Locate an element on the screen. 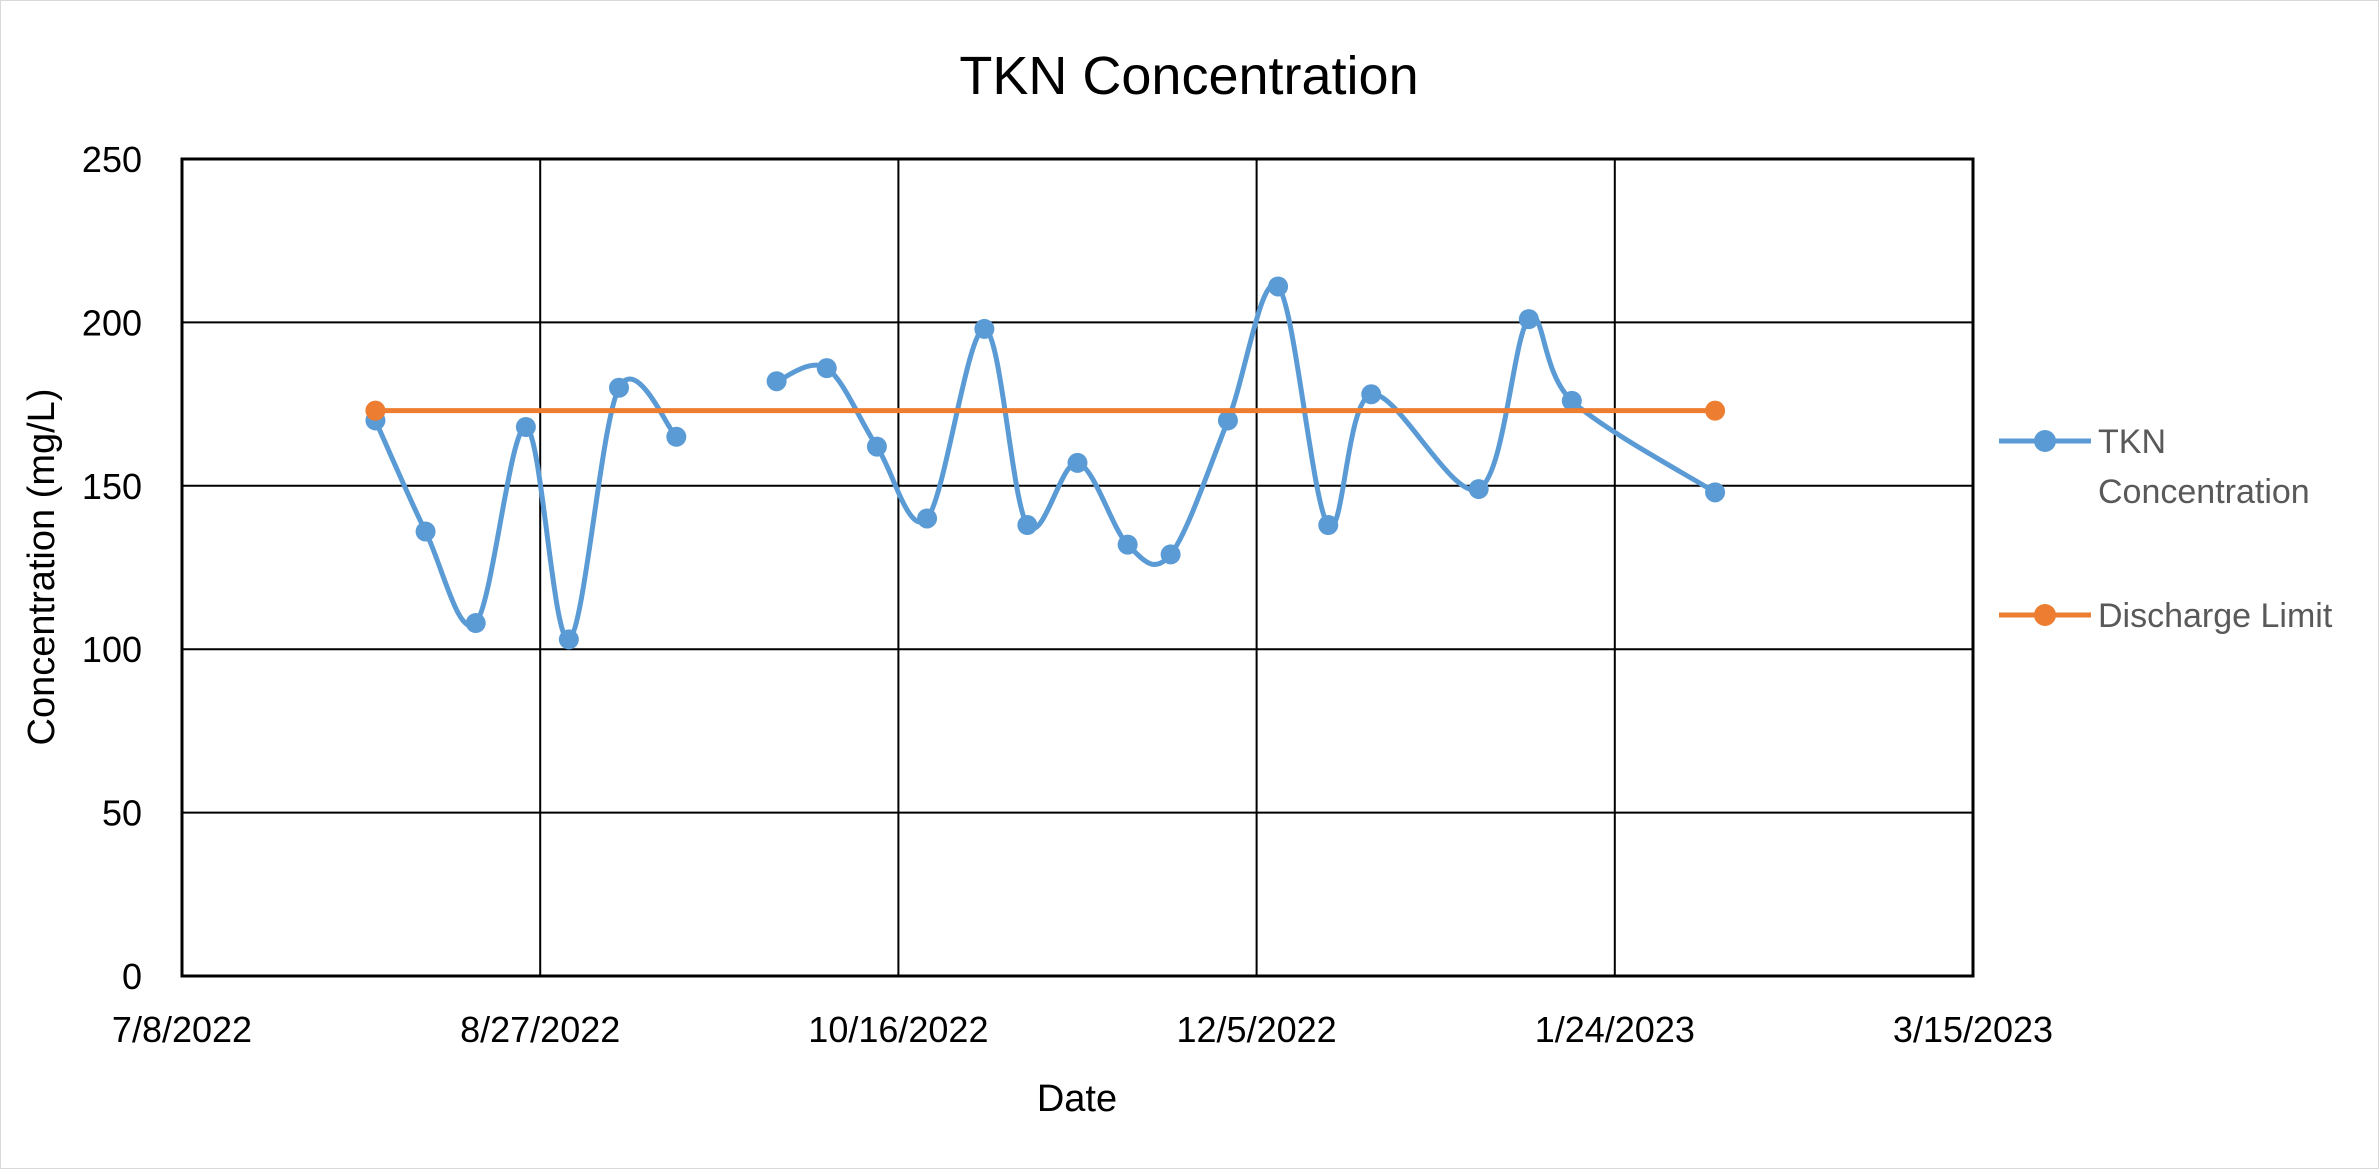  x-axis-label: Date is located at coordinates (1077, 1099).